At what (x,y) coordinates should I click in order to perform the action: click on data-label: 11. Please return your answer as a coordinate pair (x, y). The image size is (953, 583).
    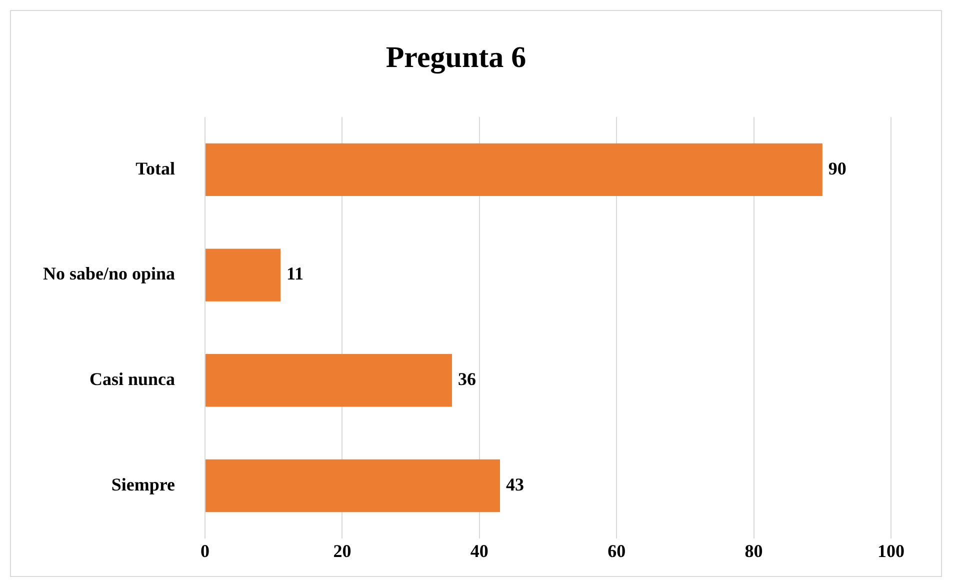
    Looking at the image, I should click on (295, 274).